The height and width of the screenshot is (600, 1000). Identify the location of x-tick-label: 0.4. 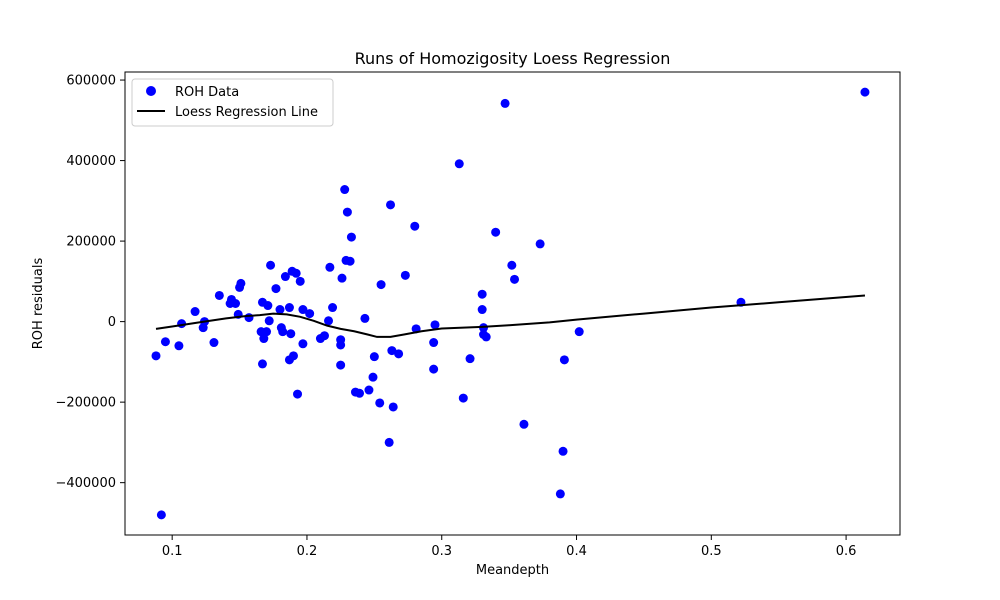
(576, 551).